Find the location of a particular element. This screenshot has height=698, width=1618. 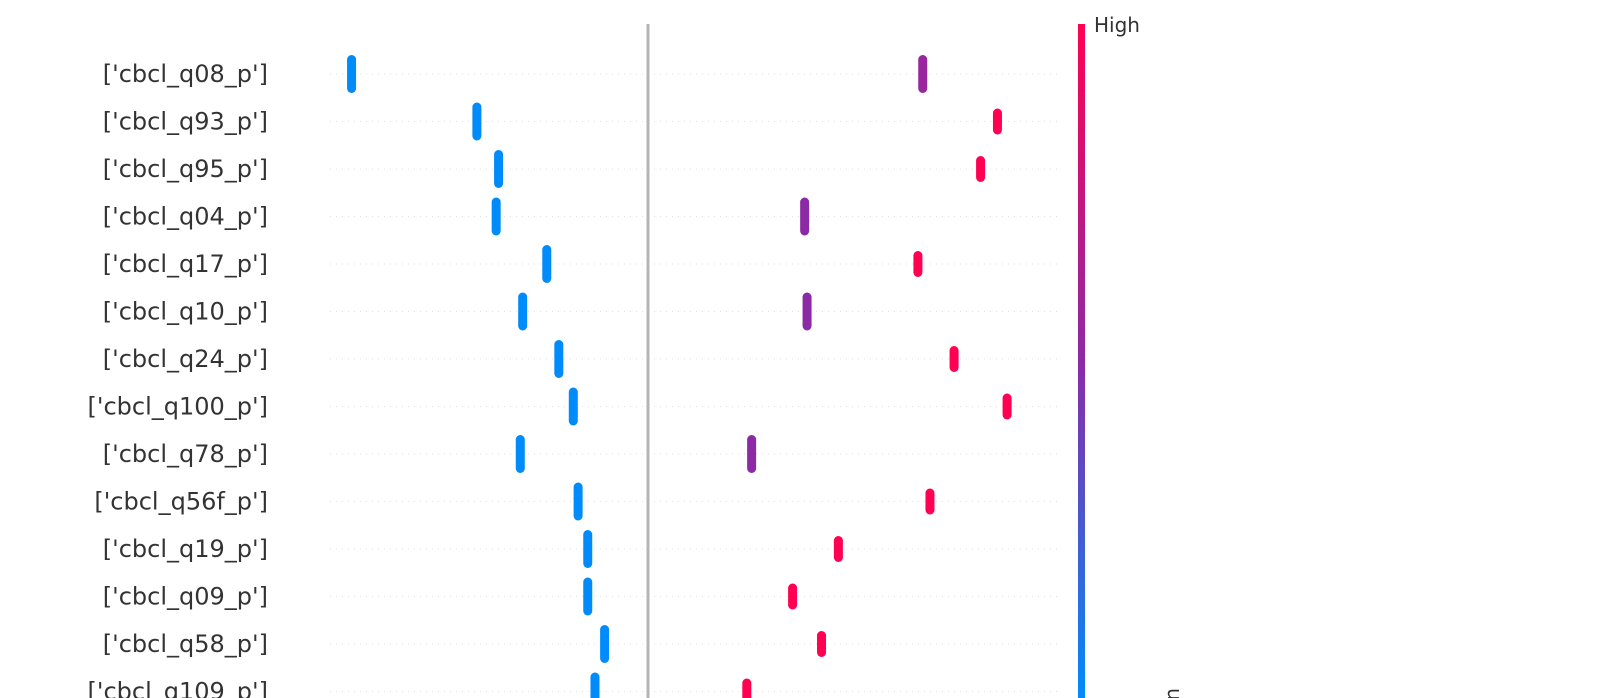

feature-label: ['cbcl_q04_p'] is located at coordinates (185, 217).